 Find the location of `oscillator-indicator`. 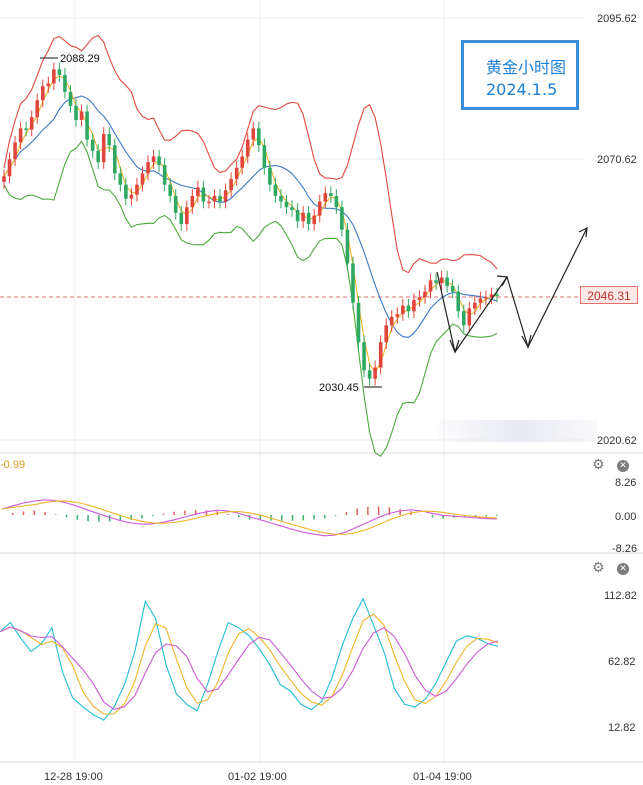

oscillator-indicator is located at coordinates (249, 659).